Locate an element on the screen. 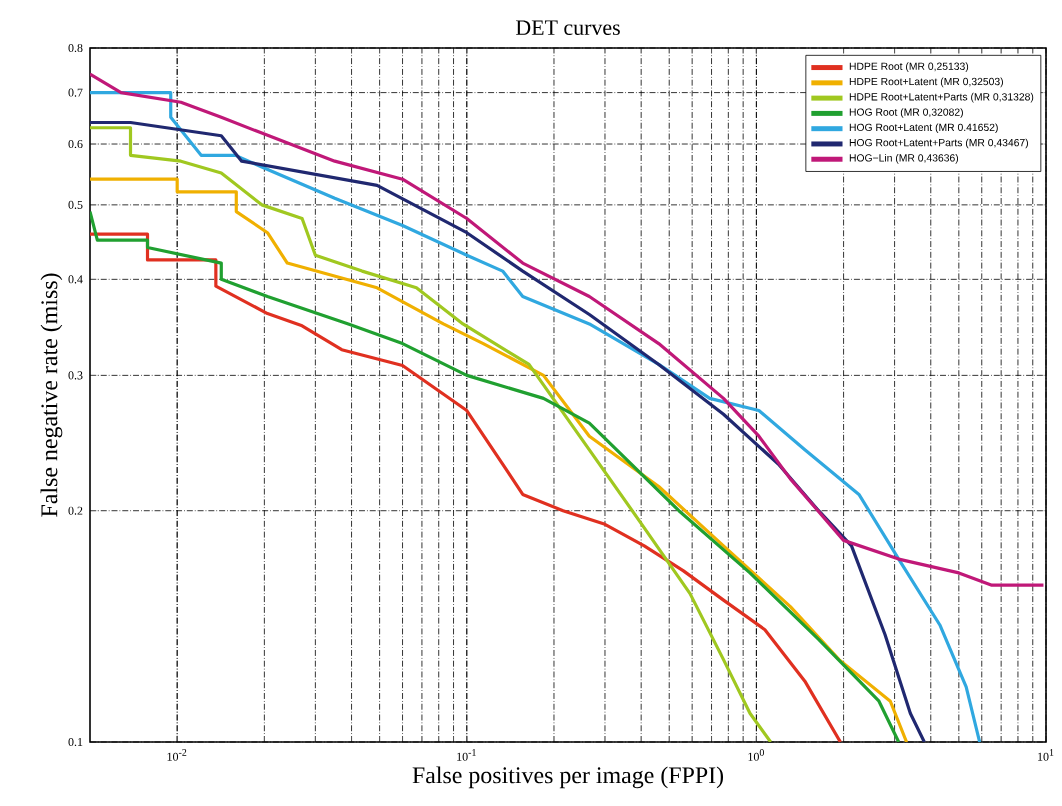 This screenshot has width=1062, height=806. chart-title: DET curves is located at coordinates (567, 27).